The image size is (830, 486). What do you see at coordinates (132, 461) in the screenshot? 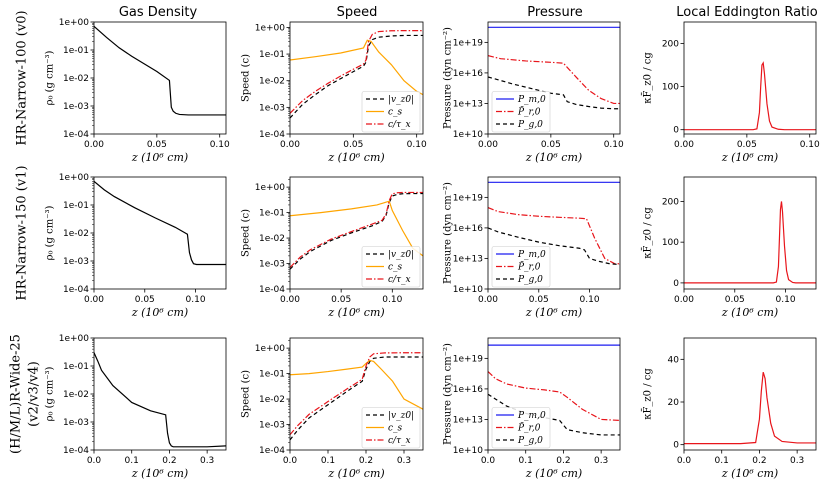
I see `x-tick-label: 0.1` at bounding box center [132, 461].